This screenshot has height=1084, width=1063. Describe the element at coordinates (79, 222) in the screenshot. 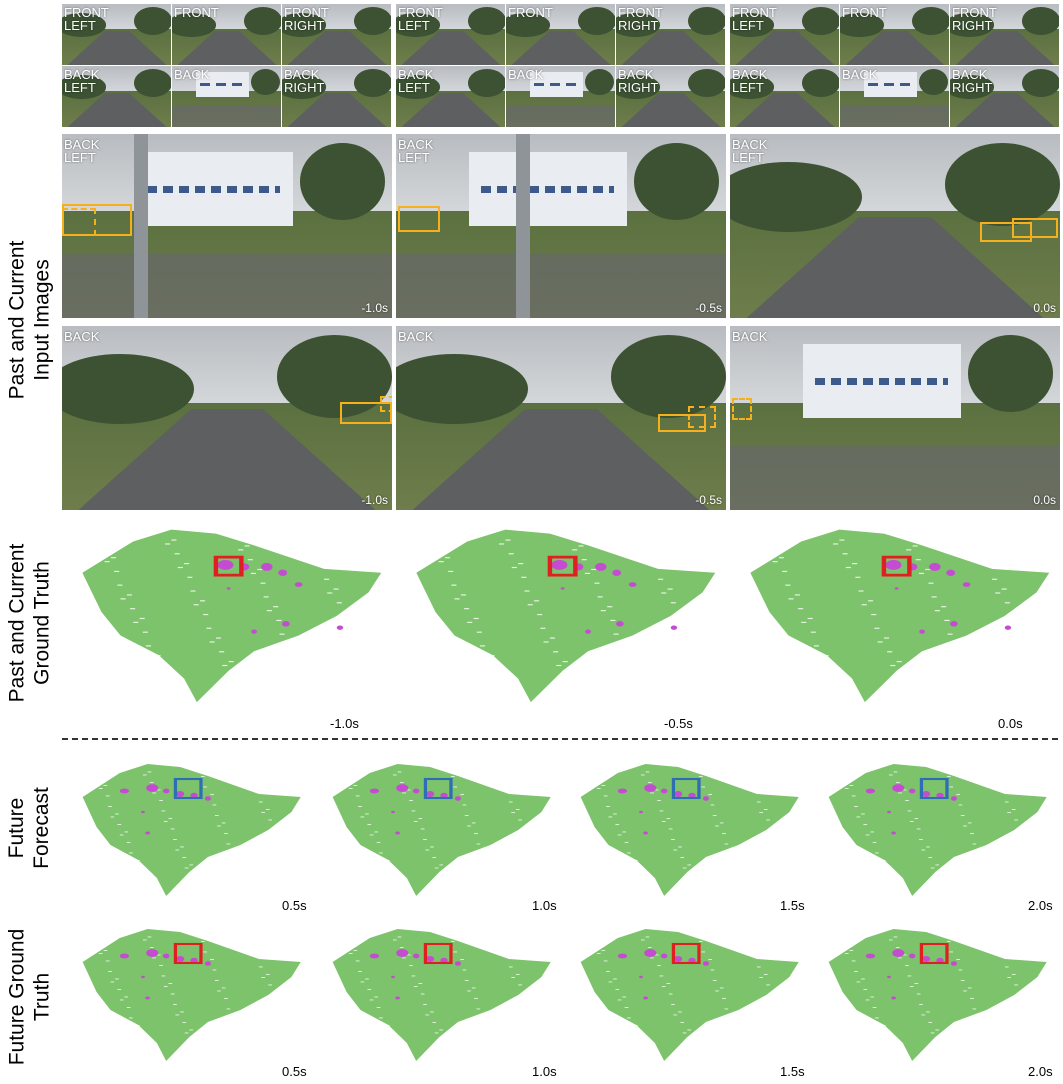

I see `object-box` at that location.